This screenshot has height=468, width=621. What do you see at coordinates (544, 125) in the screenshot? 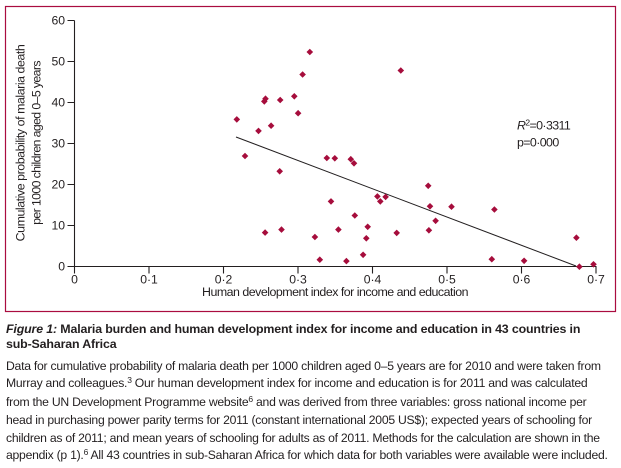
I see `svg-text: R2=0·3311` at bounding box center [544, 125].